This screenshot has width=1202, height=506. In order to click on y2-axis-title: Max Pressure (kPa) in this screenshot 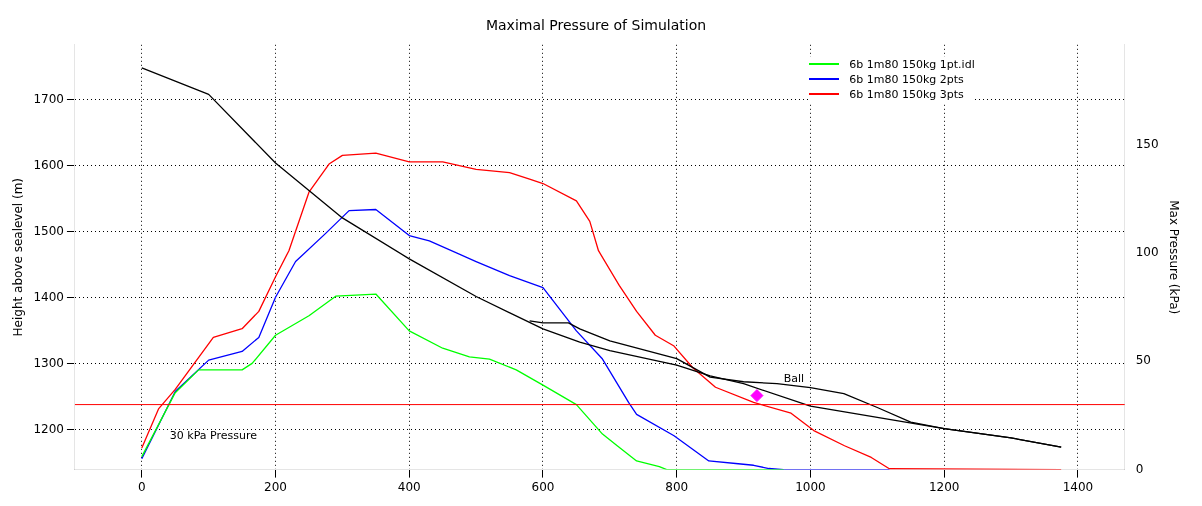, I will do `click(1173, 257)`.